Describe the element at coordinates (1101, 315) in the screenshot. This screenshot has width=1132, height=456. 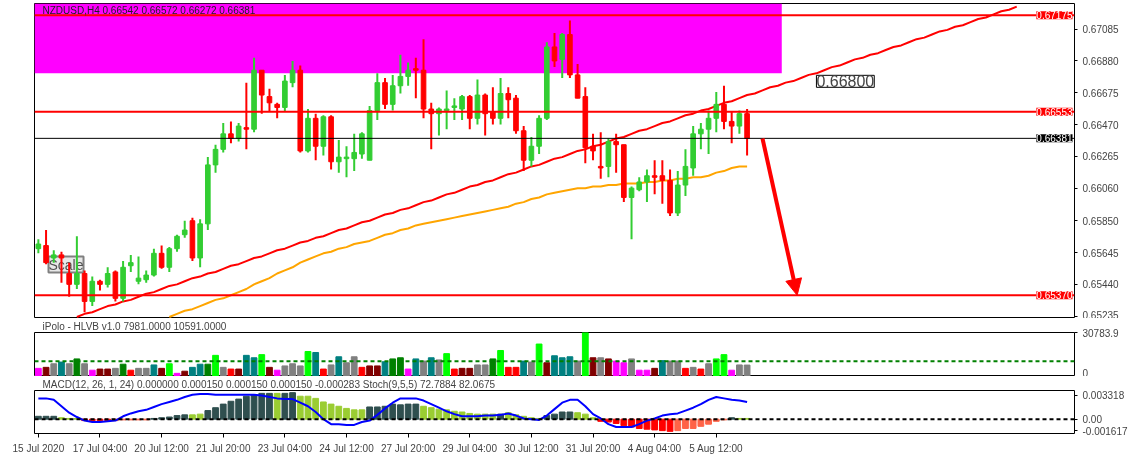
I see `y-tick-label: 0.65235` at that location.